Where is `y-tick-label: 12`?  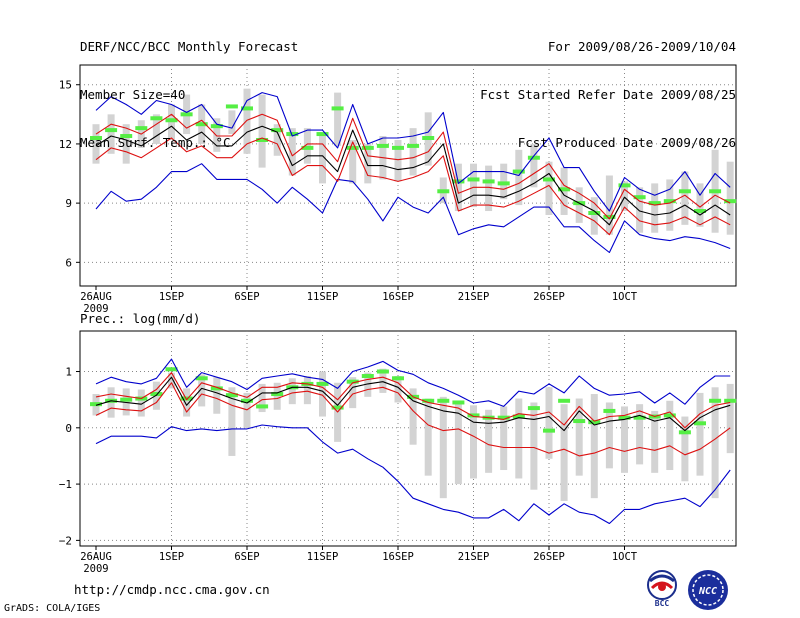
y-tick-label: 12 is located at coordinates (65, 144).